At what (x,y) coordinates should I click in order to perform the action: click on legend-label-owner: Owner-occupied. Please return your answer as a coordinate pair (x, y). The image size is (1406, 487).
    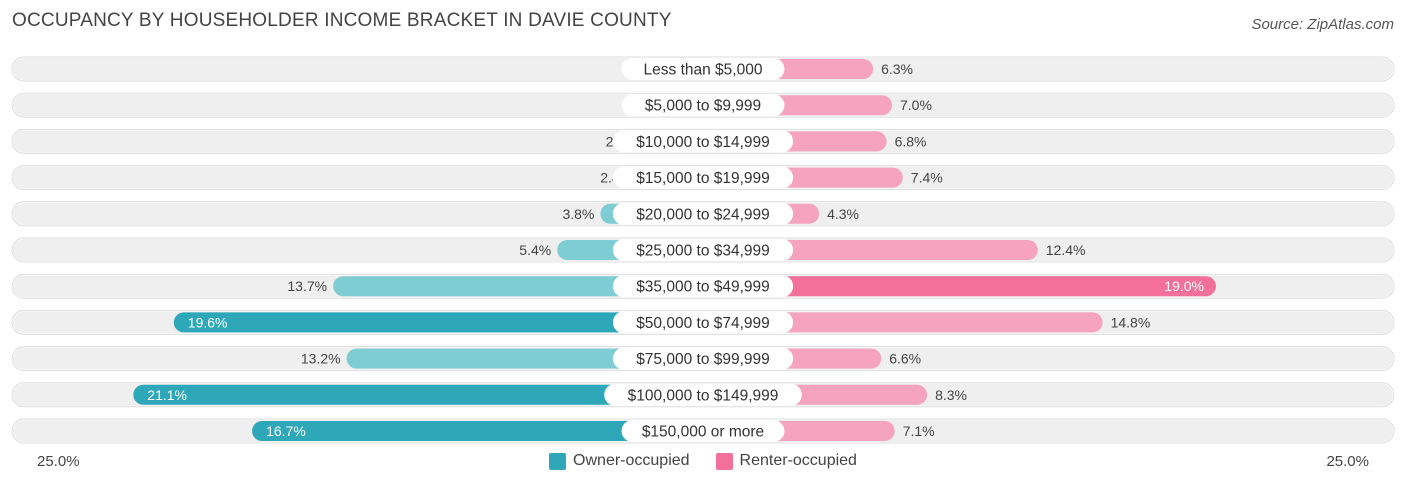
    Looking at the image, I should click on (631, 460).